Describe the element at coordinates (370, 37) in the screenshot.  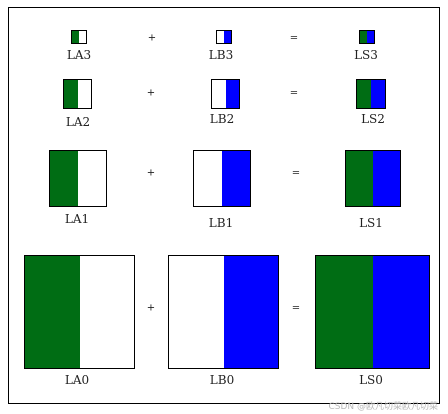
I see `box-ls3-right` at that location.